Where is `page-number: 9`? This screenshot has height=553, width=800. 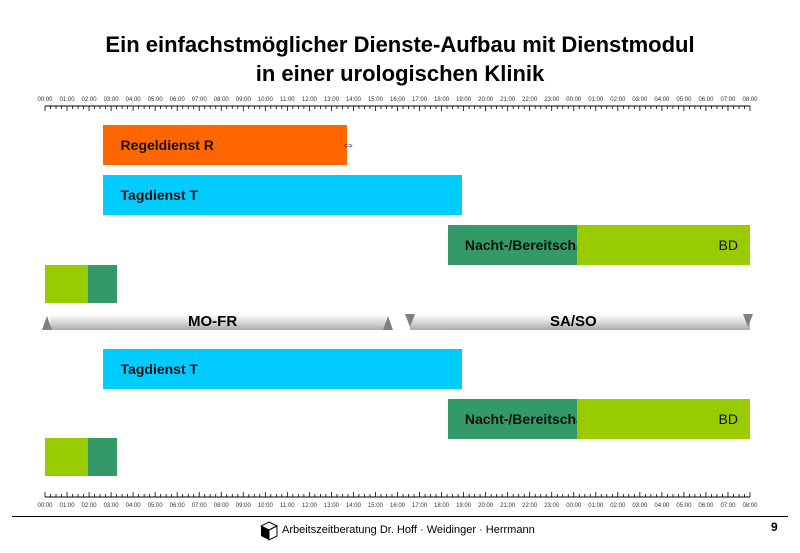
page-number: 9 is located at coordinates (774, 527).